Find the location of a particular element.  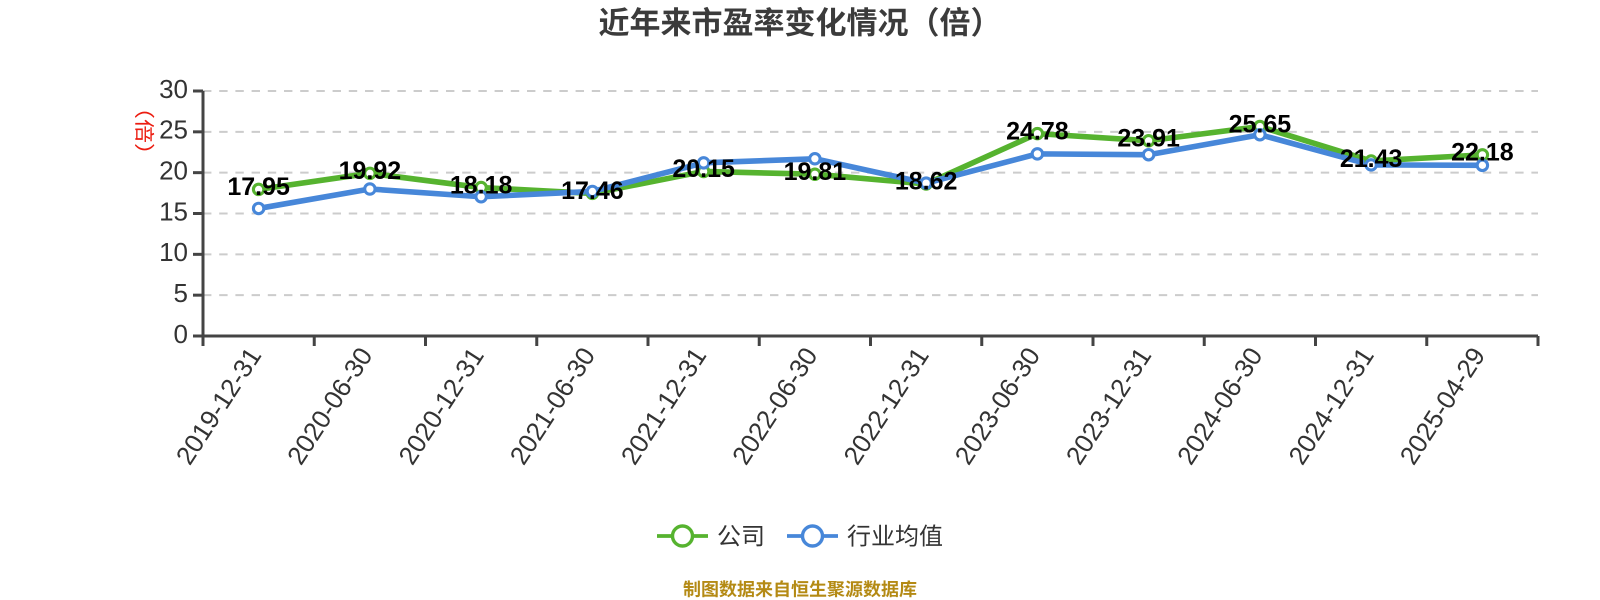

svg-text: 24.78 is located at coordinates (1037, 131).